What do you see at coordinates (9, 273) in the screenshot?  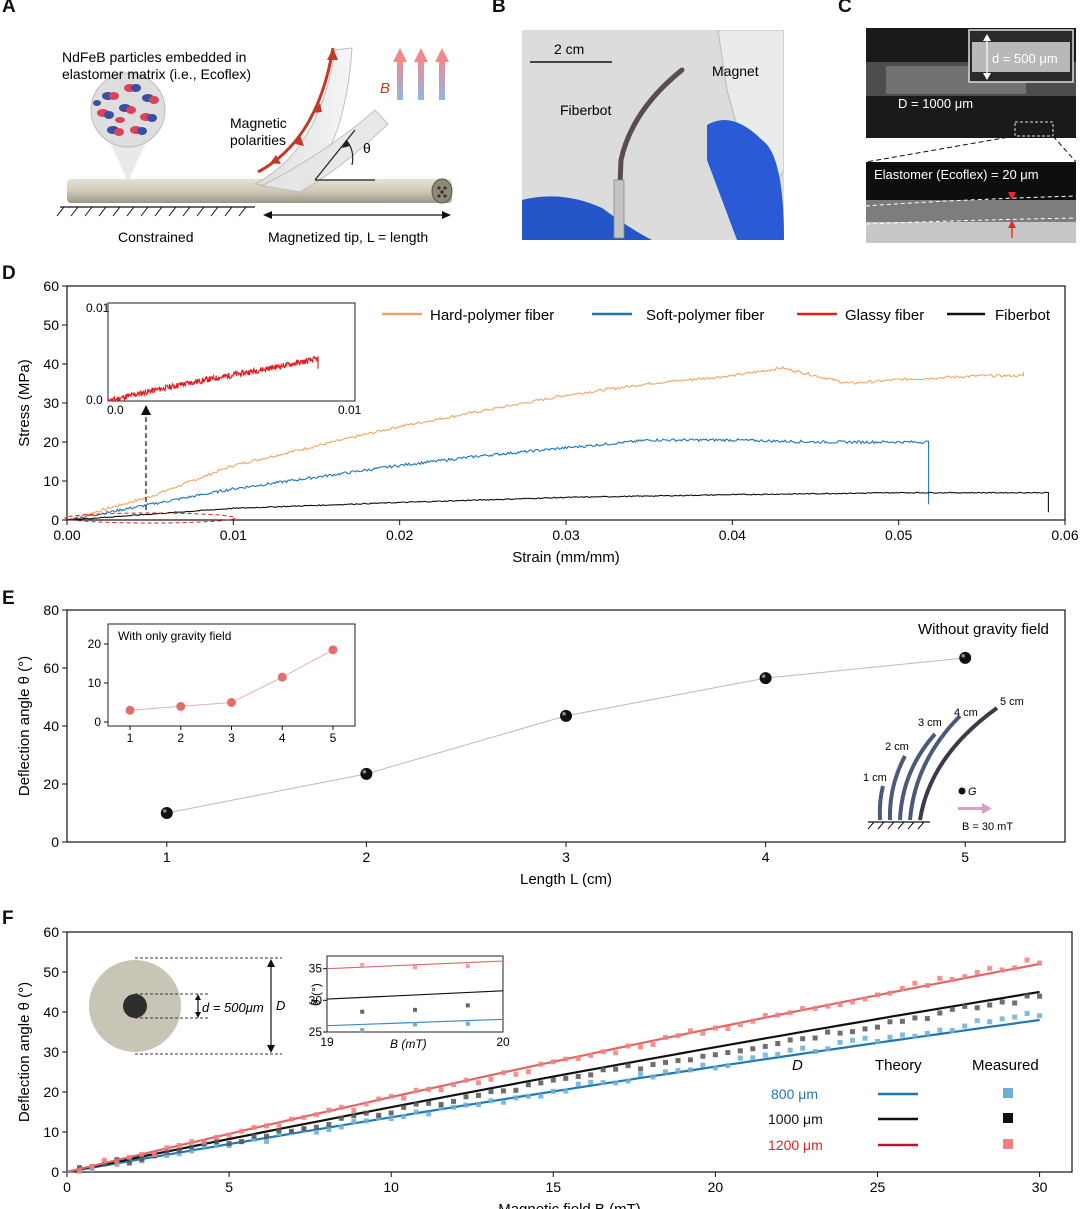 I see `panel-letter-d: D` at bounding box center [9, 273].